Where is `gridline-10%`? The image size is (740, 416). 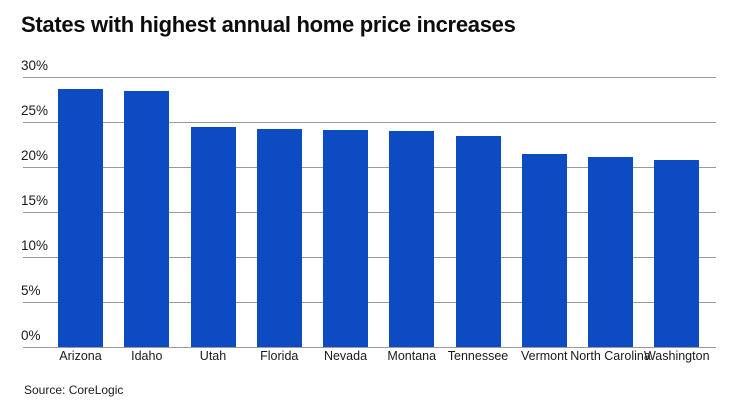 gridline-10% is located at coordinates (369, 257).